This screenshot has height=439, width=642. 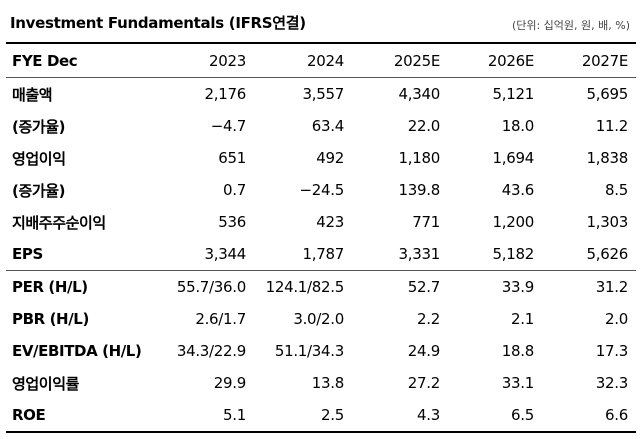 What do you see at coordinates (612, 126) in the screenshot?
I see `table-cell: 11.2` at bounding box center [612, 126].